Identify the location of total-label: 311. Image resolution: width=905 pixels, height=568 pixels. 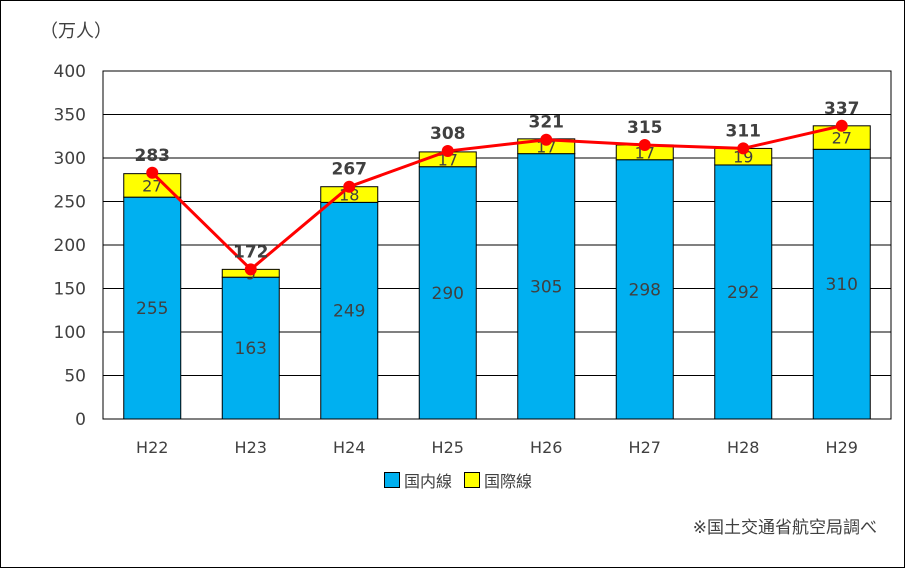
(744, 131).